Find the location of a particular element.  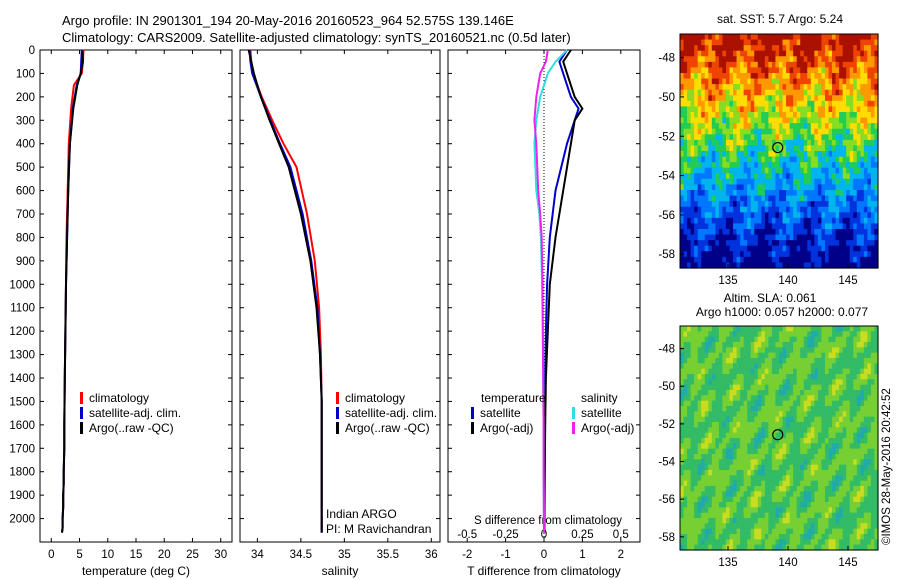

x-tick-label: 2 is located at coordinates (621, 555).